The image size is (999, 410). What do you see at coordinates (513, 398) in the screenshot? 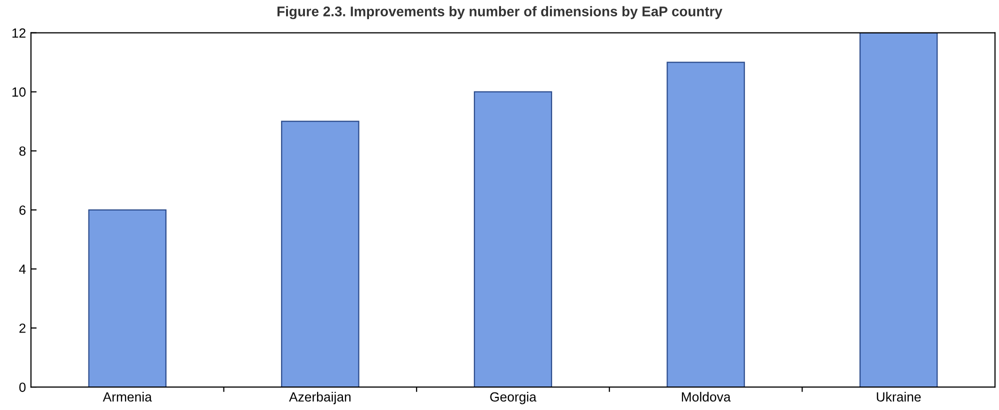
I see `x-tick-label: Georgia` at bounding box center [513, 398].